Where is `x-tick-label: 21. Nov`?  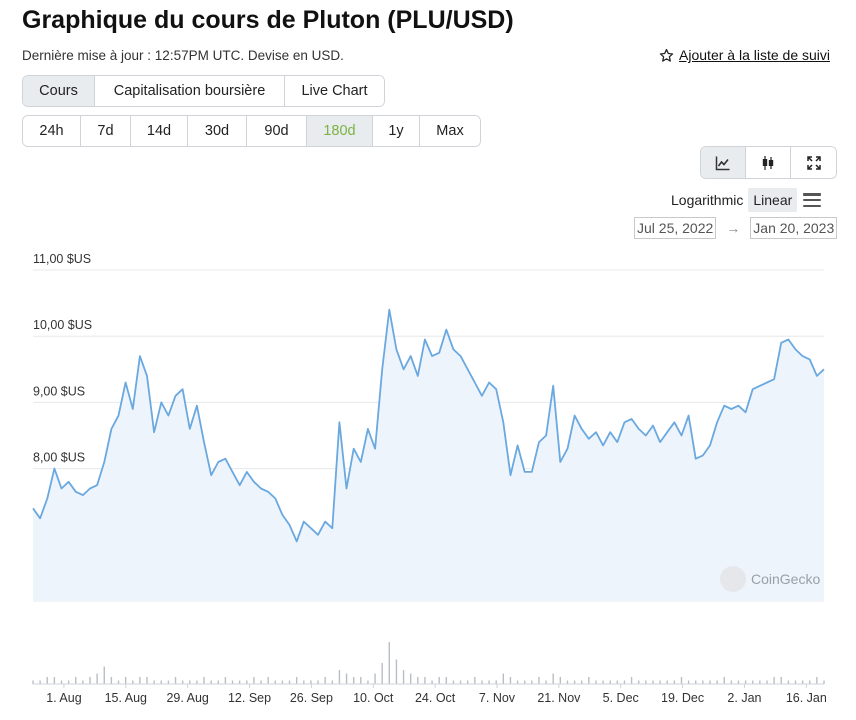
x-tick-label: 21. Nov is located at coordinates (559, 698).